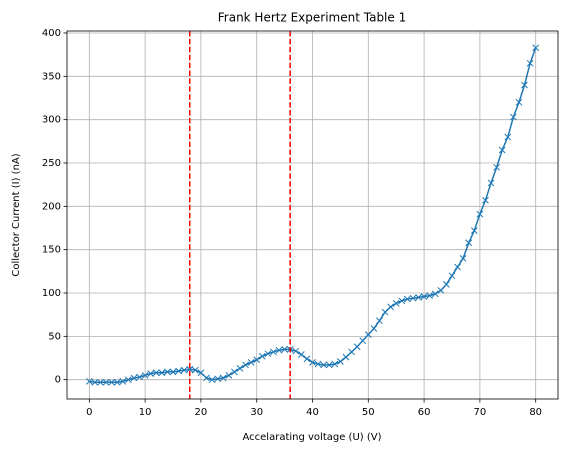 This screenshot has height=453, width=571. What do you see at coordinates (51, 76) in the screenshot?
I see `y-tick-label: 350` at bounding box center [51, 76].